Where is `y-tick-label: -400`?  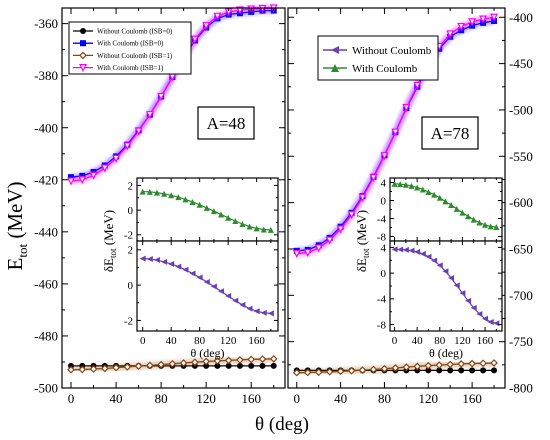
y-tick-label: -400 is located at coordinates (521, 17).